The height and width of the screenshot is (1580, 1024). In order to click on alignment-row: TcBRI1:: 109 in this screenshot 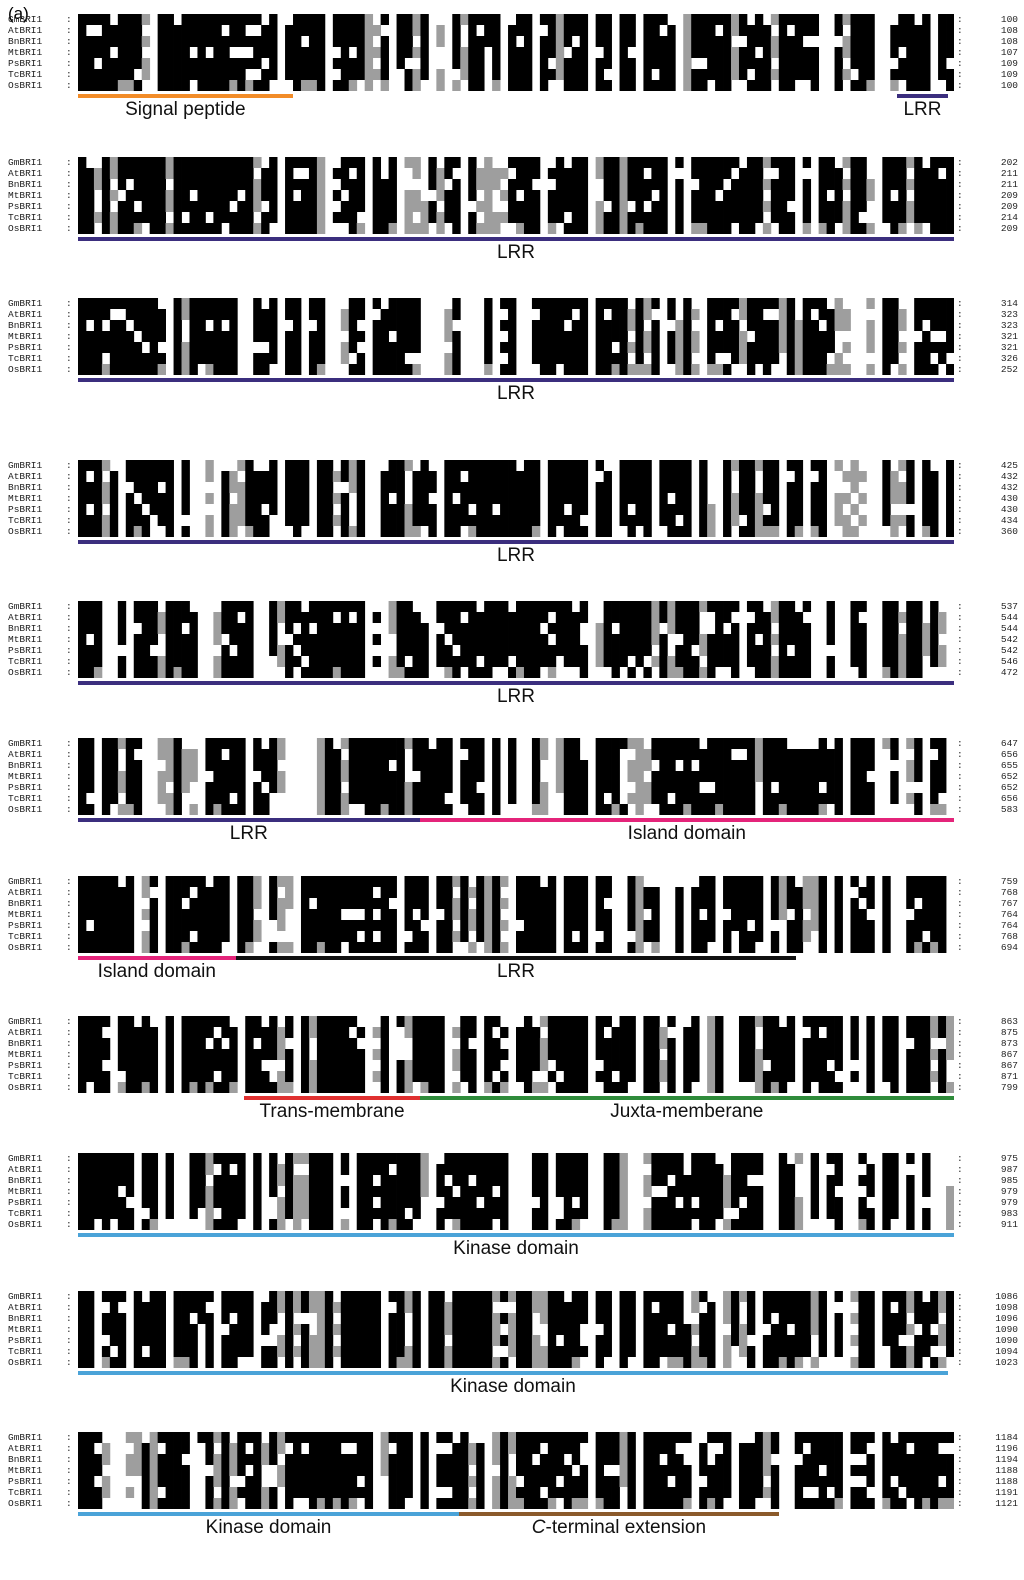, I will do `click(512, 74)`.